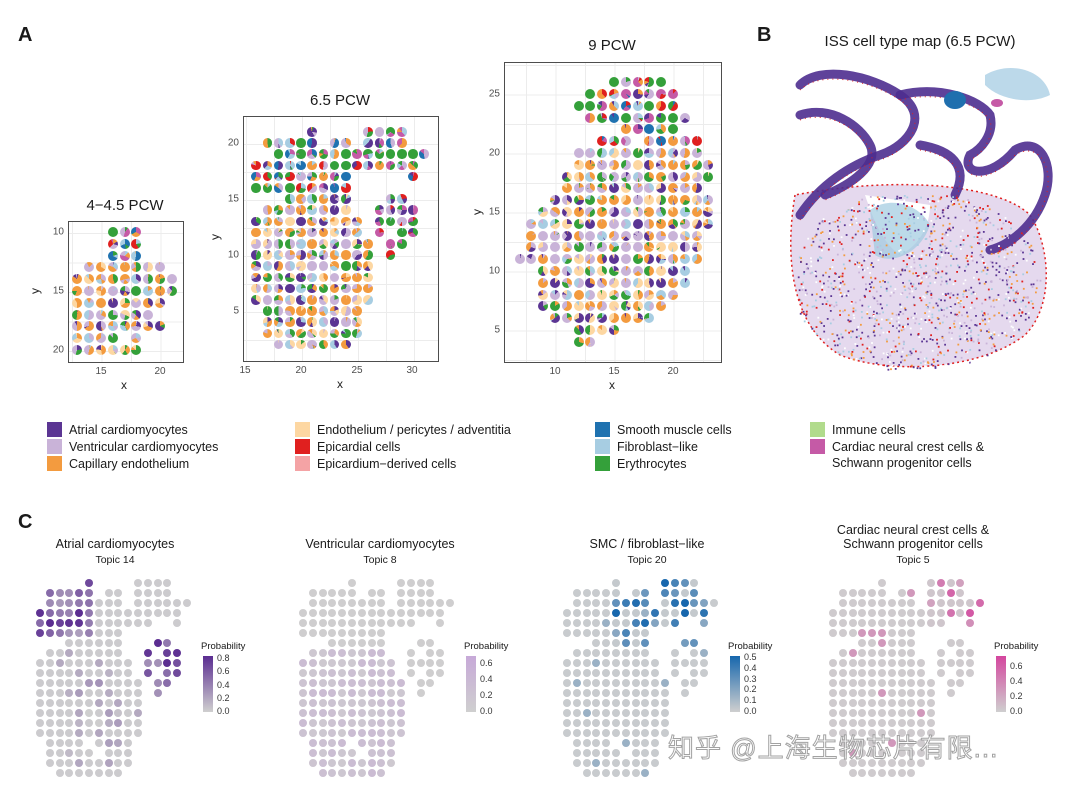 The height and width of the screenshot is (791, 1080). Describe the element at coordinates (750, 667) in the screenshot. I see `colorbar-tick: 0.4` at that location.